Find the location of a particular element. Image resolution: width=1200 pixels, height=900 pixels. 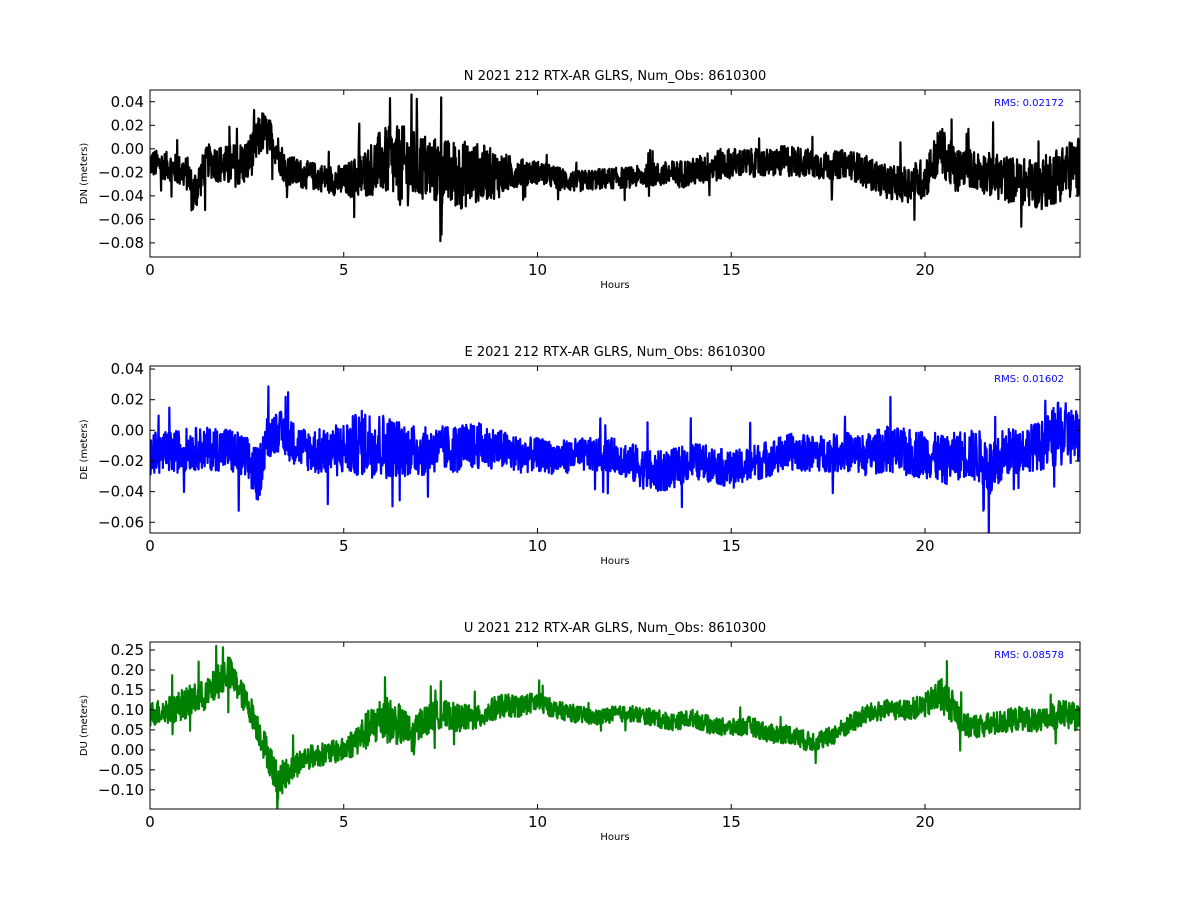

up-rms-annotation: RMS: 0.08578 is located at coordinates (1029, 655).